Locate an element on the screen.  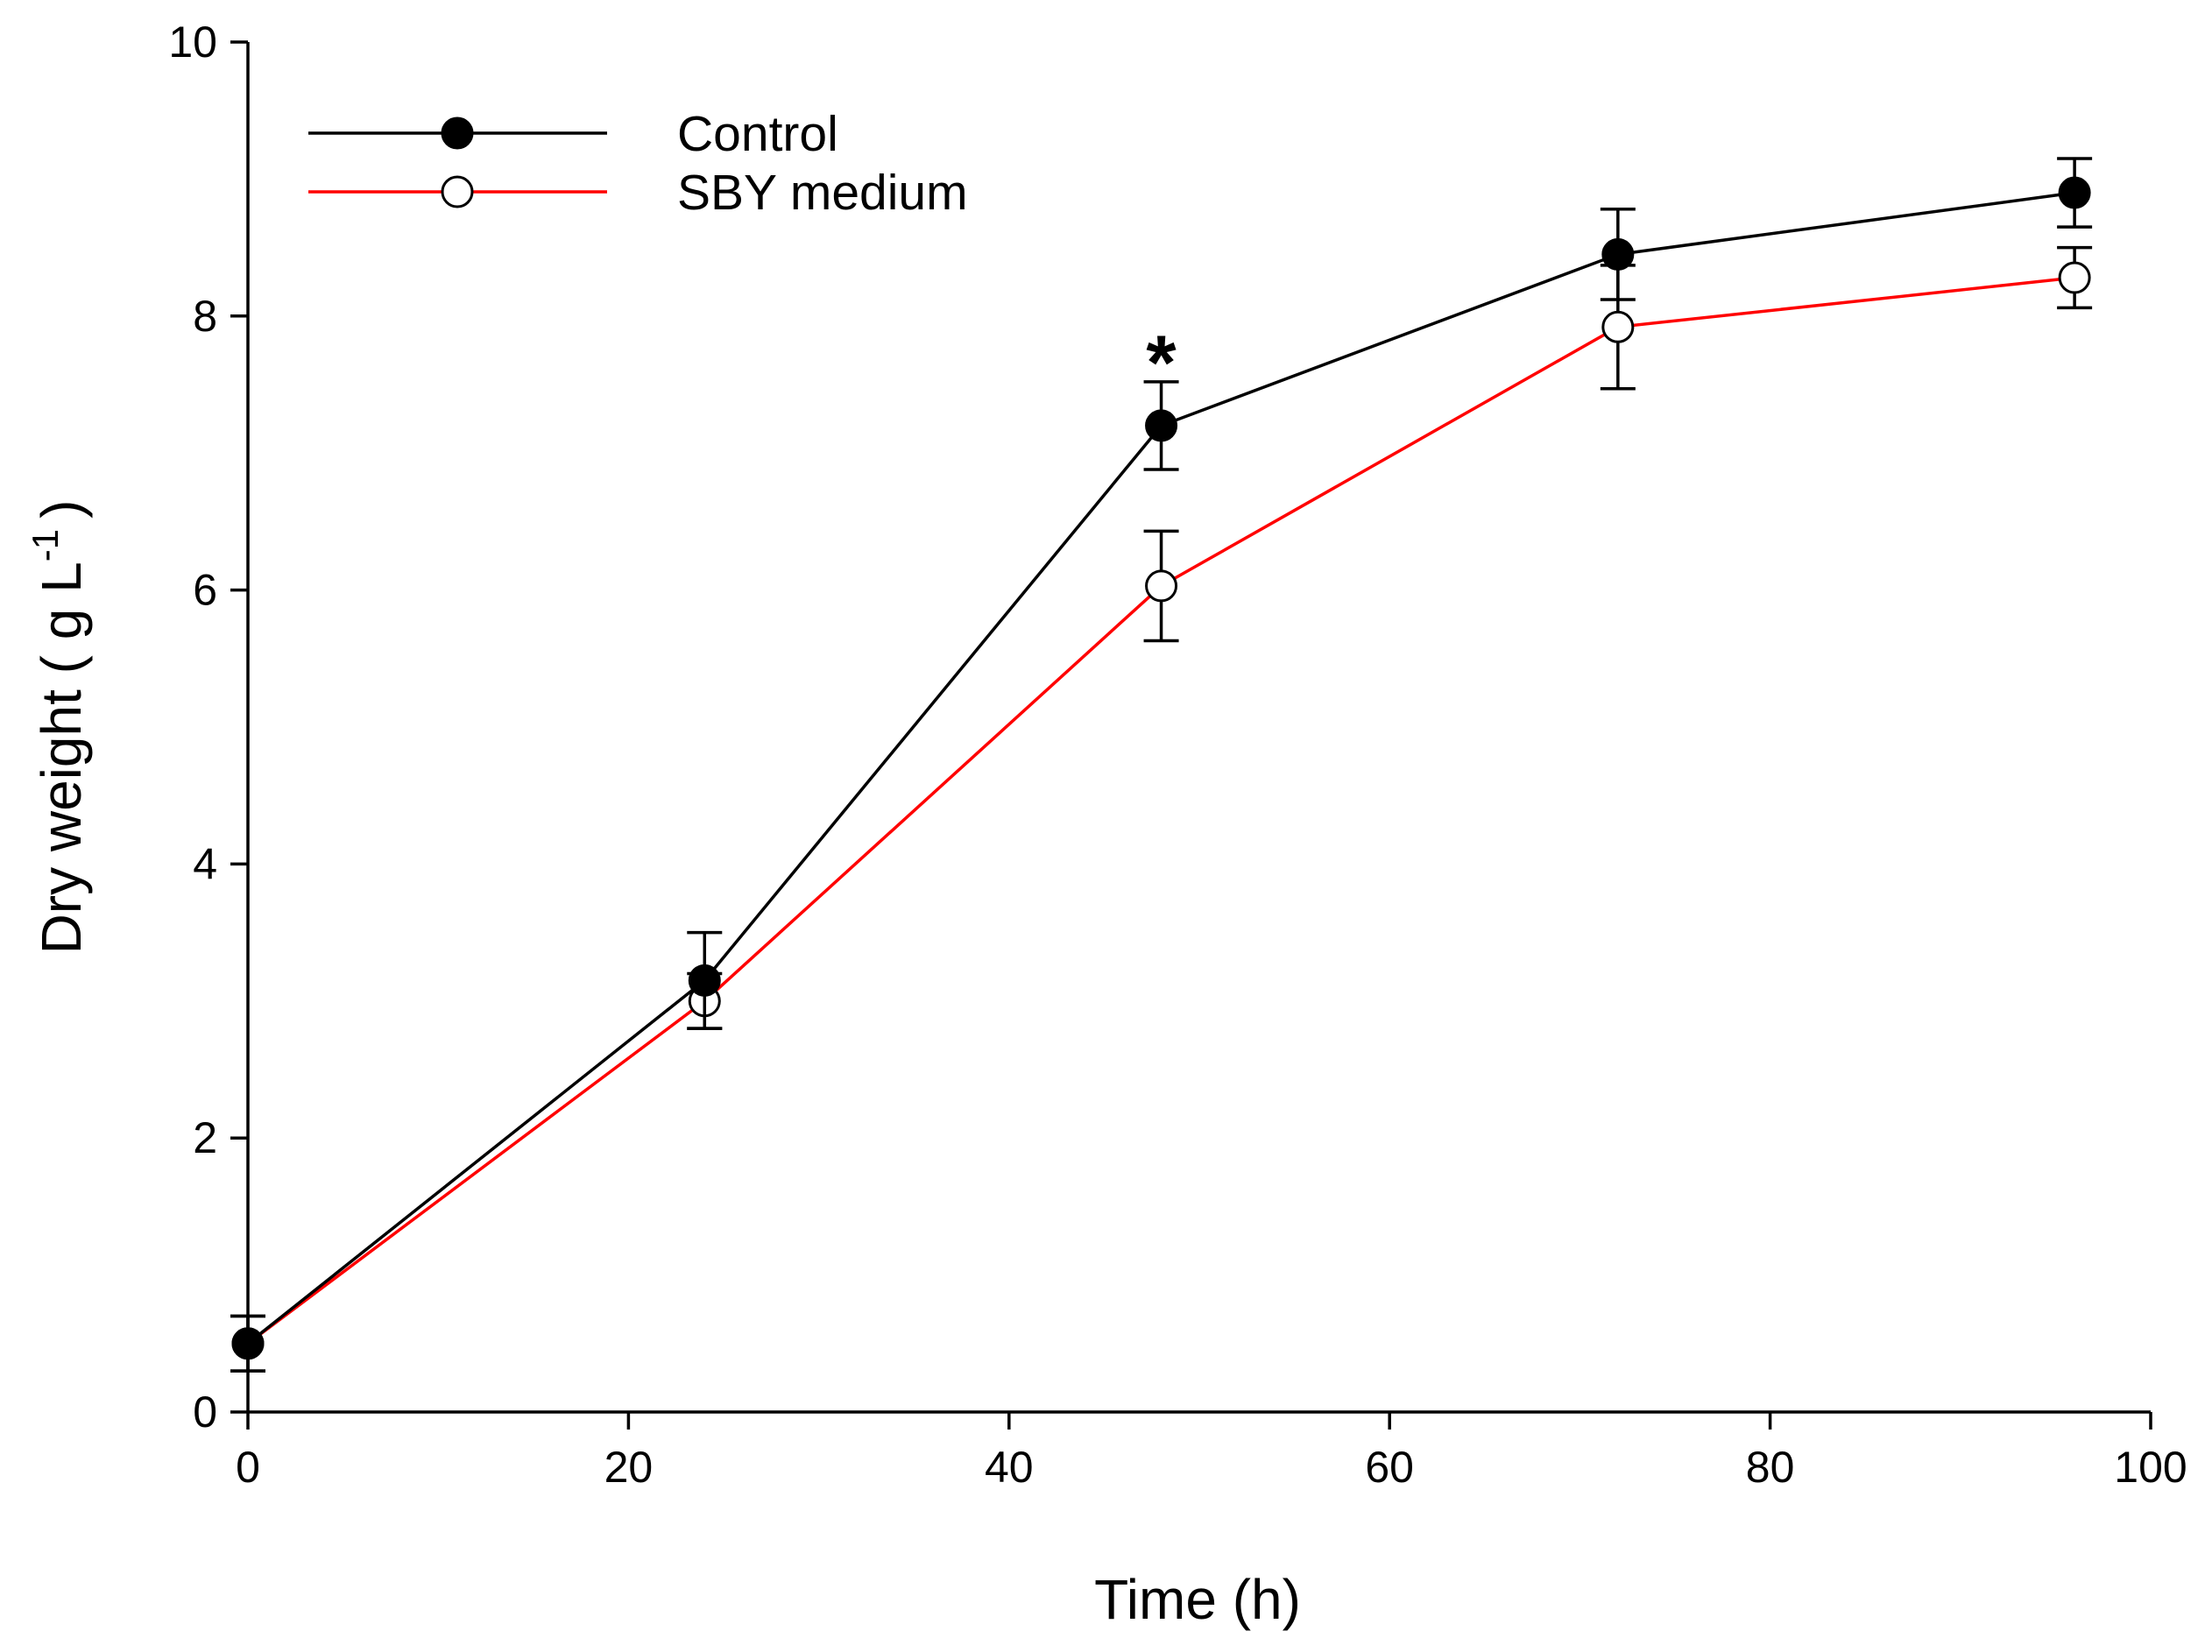
x-ticks: 0 20 40 60 80 100 is located at coordinates (1211, 1452).